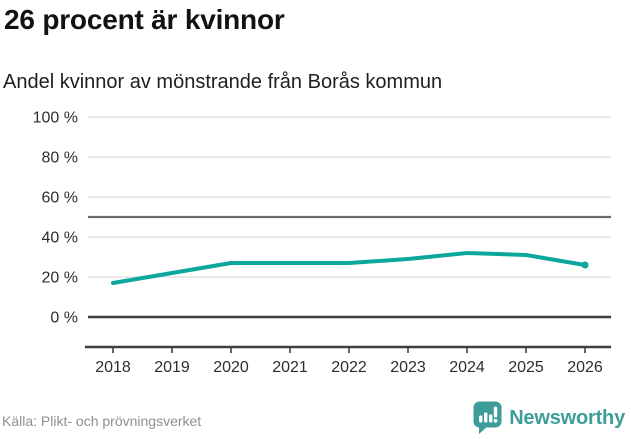  Describe the element at coordinates (467, 367) in the screenshot. I see `x-axis-tick-label: 2024` at that location.